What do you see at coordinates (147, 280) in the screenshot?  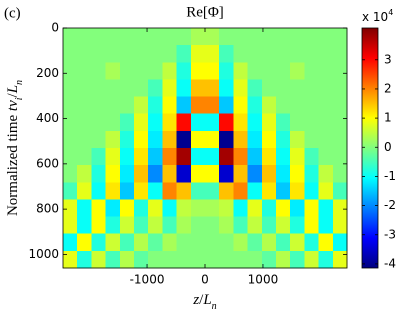 I see `x-tick-label: -1000` at bounding box center [147, 280].